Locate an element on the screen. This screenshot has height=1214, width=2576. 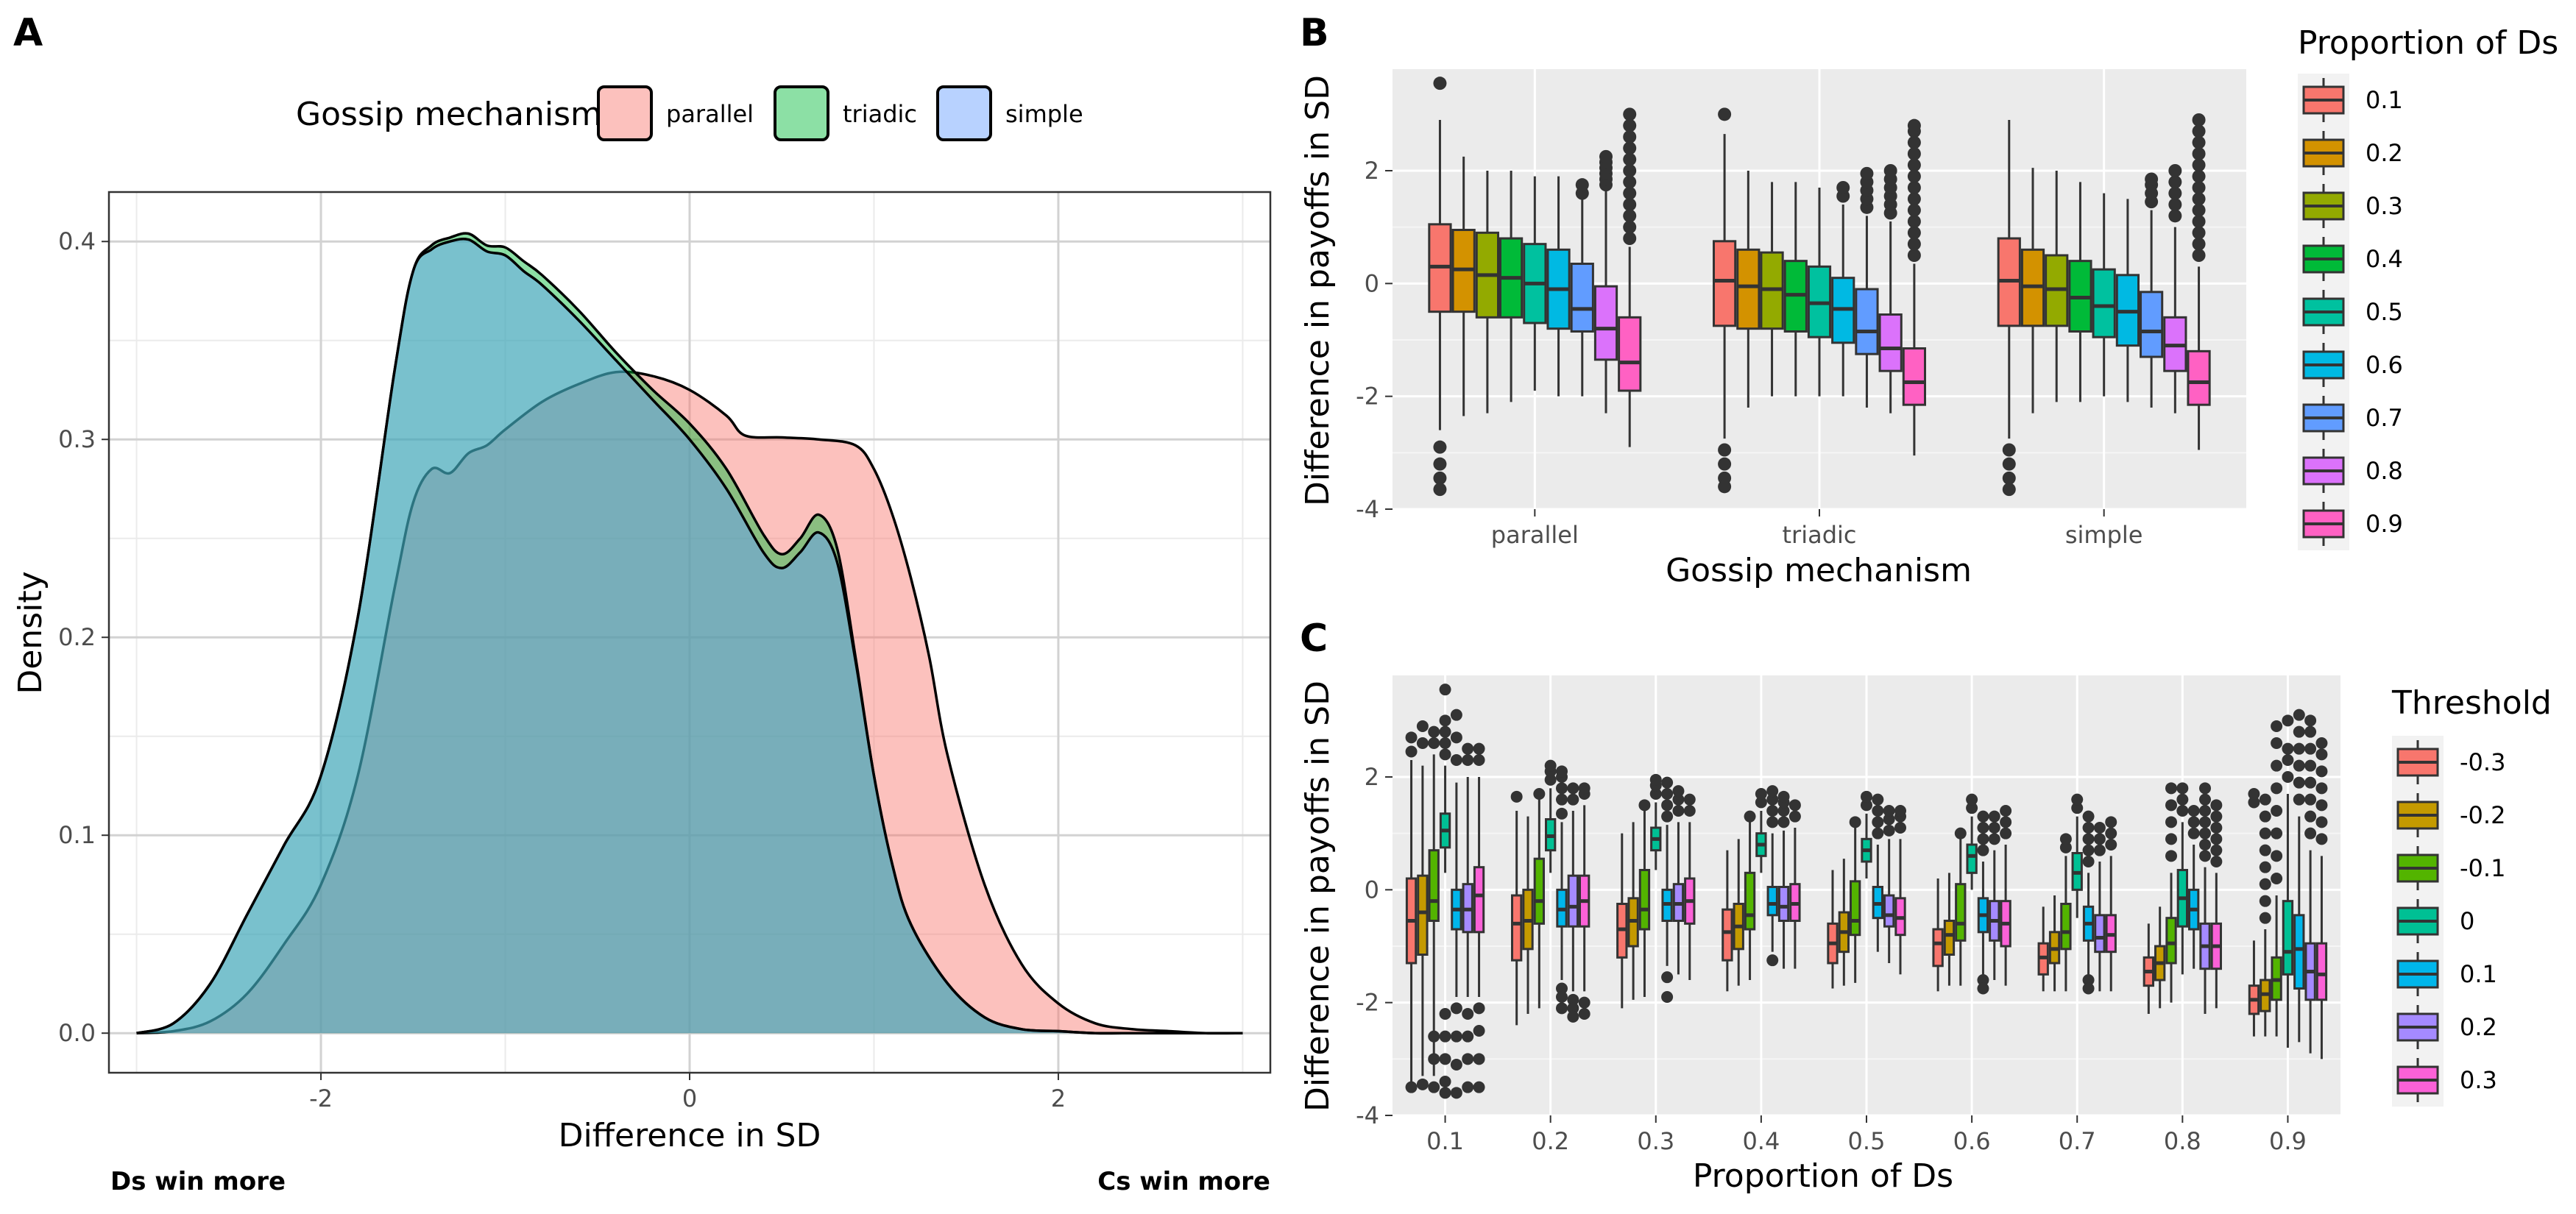
box-triadic-0p7 is located at coordinates (1867, 287).